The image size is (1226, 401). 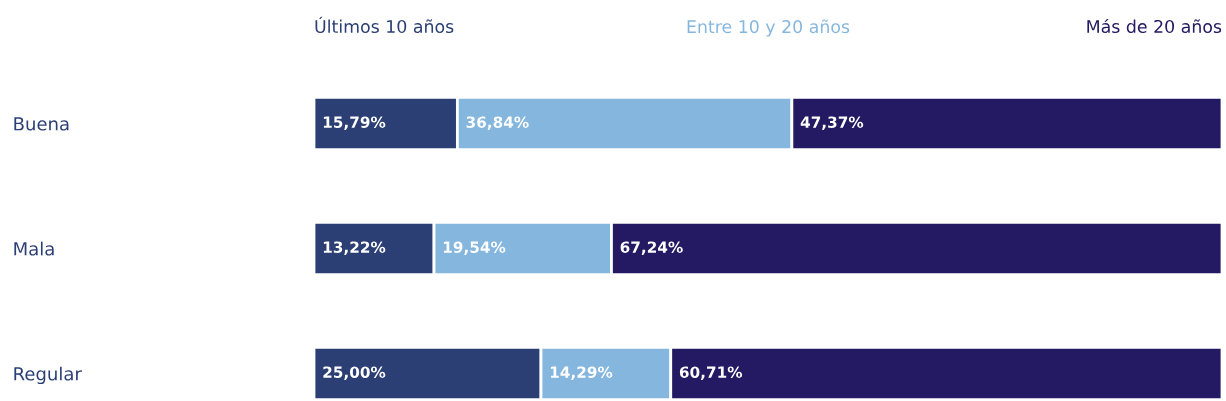 What do you see at coordinates (474, 248) in the screenshot?
I see `data-label: 19,54%` at bounding box center [474, 248].